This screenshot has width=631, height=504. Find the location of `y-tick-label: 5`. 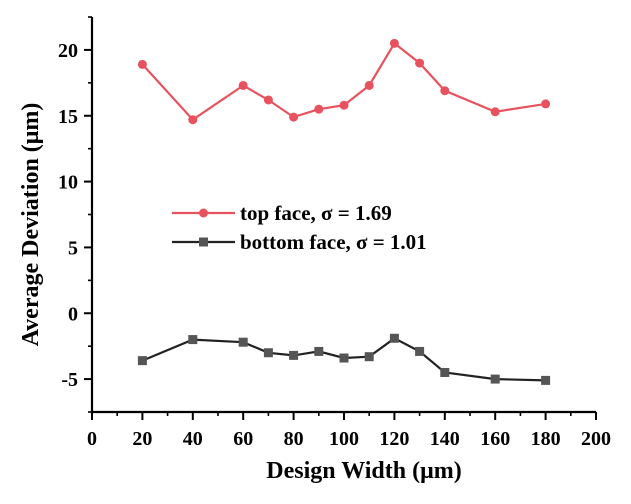

y-tick-label: 5 is located at coordinates (73, 248).